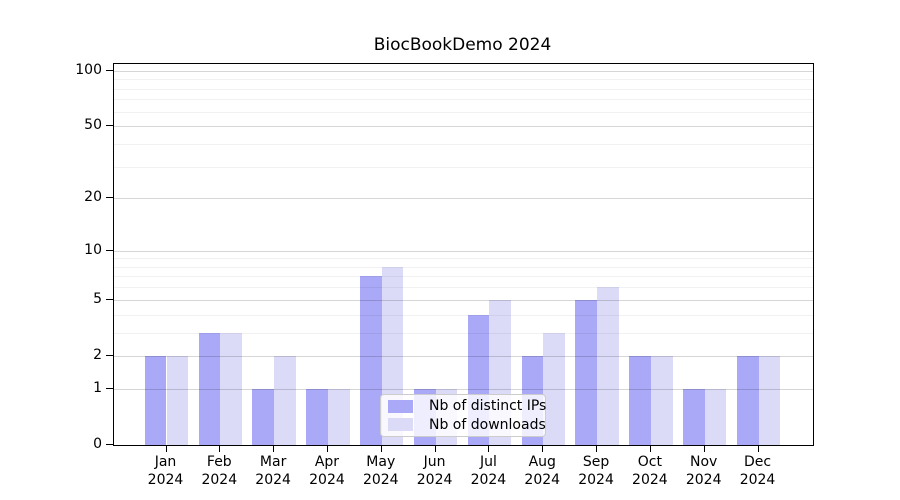 The width and height of the screenshot is (900, 500). I want to click on legend-label-distinct-ips: Nb of distinct IPs, so click(488, 406).